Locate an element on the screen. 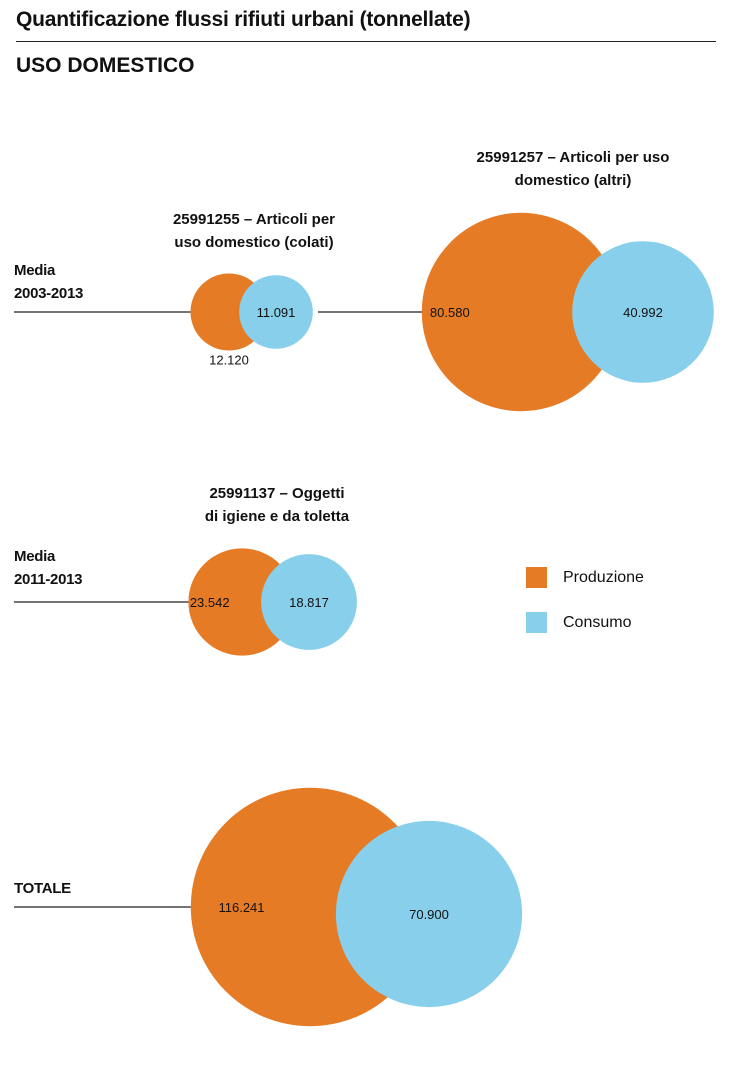  value-label-consumo: 11.091 is located at coordinates (276, 312).